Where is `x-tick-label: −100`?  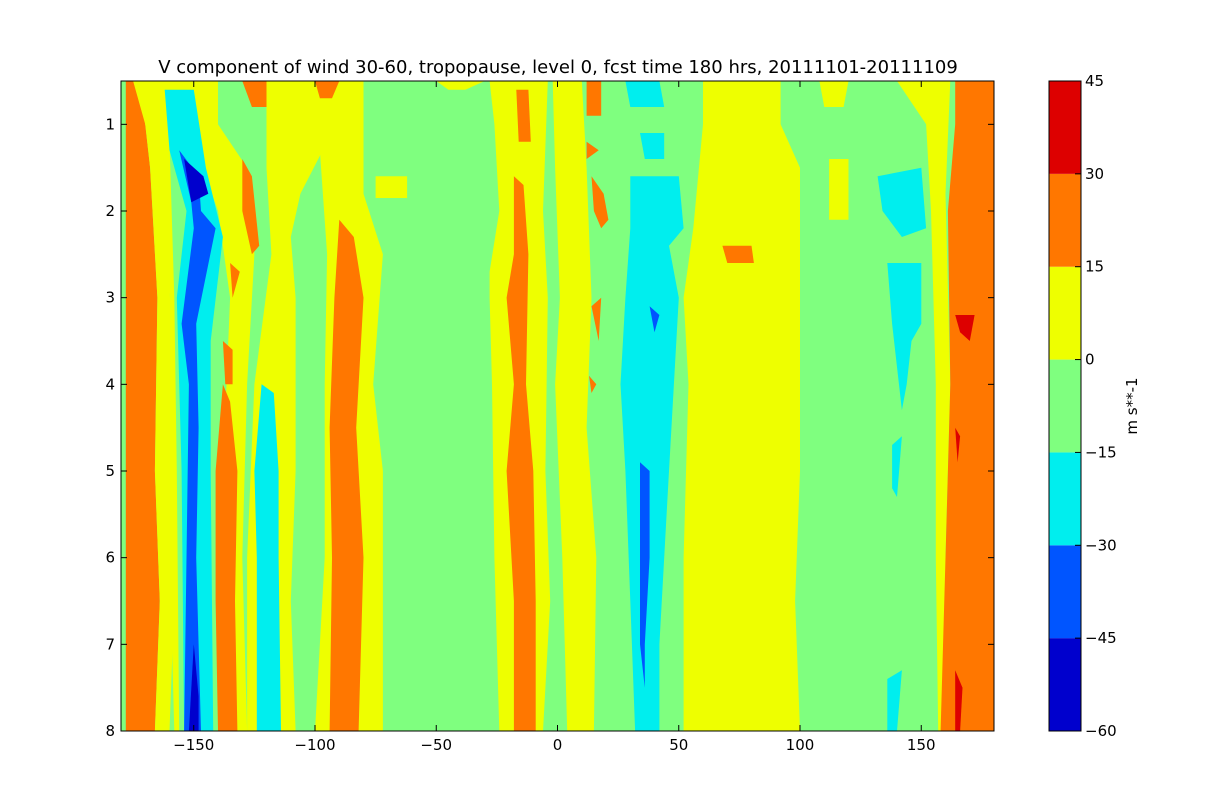
x-tick-label: −100 is located at coordinates (314, 745).